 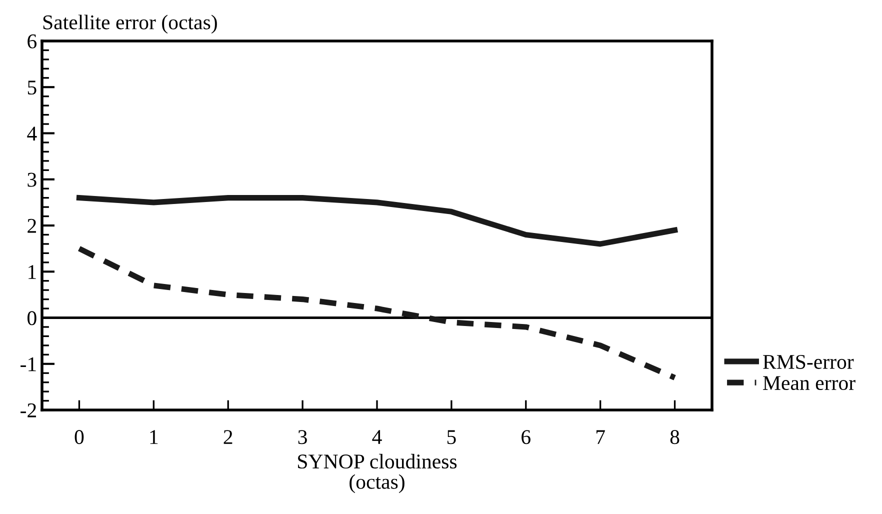 I want to click on x-tick-label: 7, so click(x=600, y=437).